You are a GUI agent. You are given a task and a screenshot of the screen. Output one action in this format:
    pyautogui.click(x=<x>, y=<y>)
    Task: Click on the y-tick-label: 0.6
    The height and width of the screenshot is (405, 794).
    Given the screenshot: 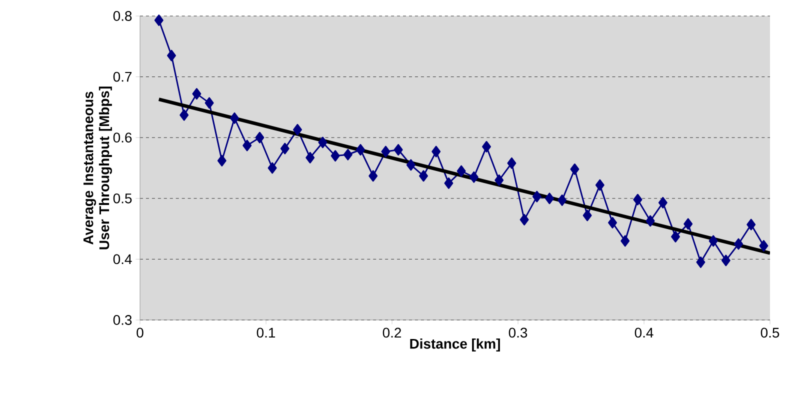 What is the action you would take?
    pyautogui.click(x=122, y=137)
    